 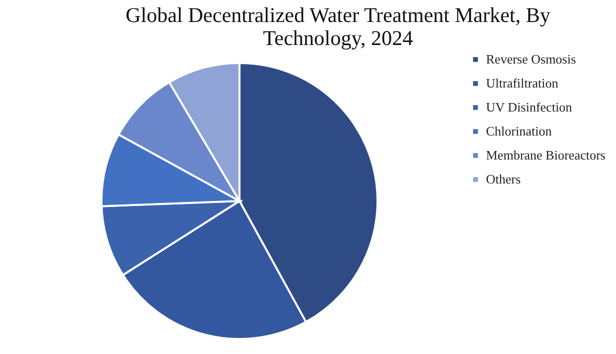 What do you see at coordinates (529, 107) in the screenshot?
I see `legend-label: UV Disinfection` at bounding box center [529, 107].